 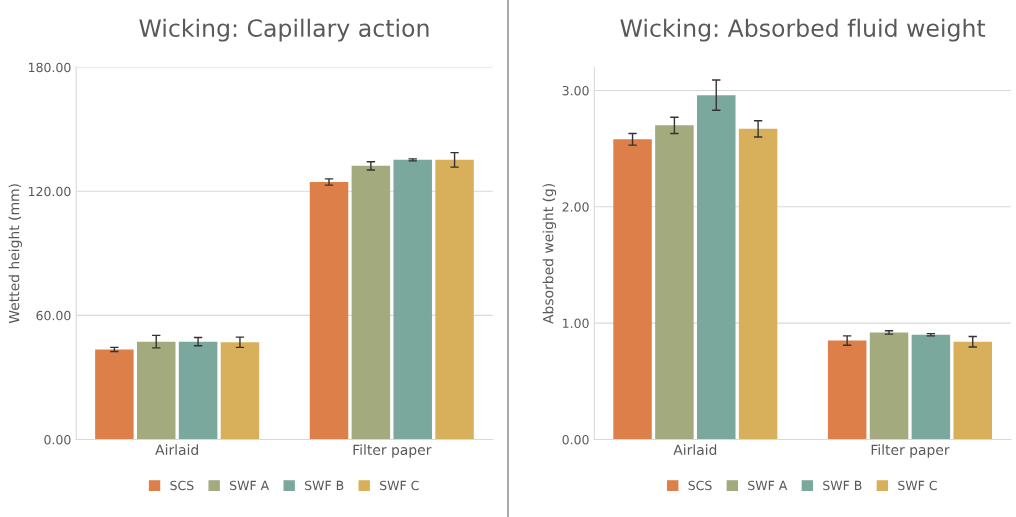 What do you see at coordinates (53, 315) in the screenshot?
I see `y-tick-label: 60.00` at bounding box center [53, 315].